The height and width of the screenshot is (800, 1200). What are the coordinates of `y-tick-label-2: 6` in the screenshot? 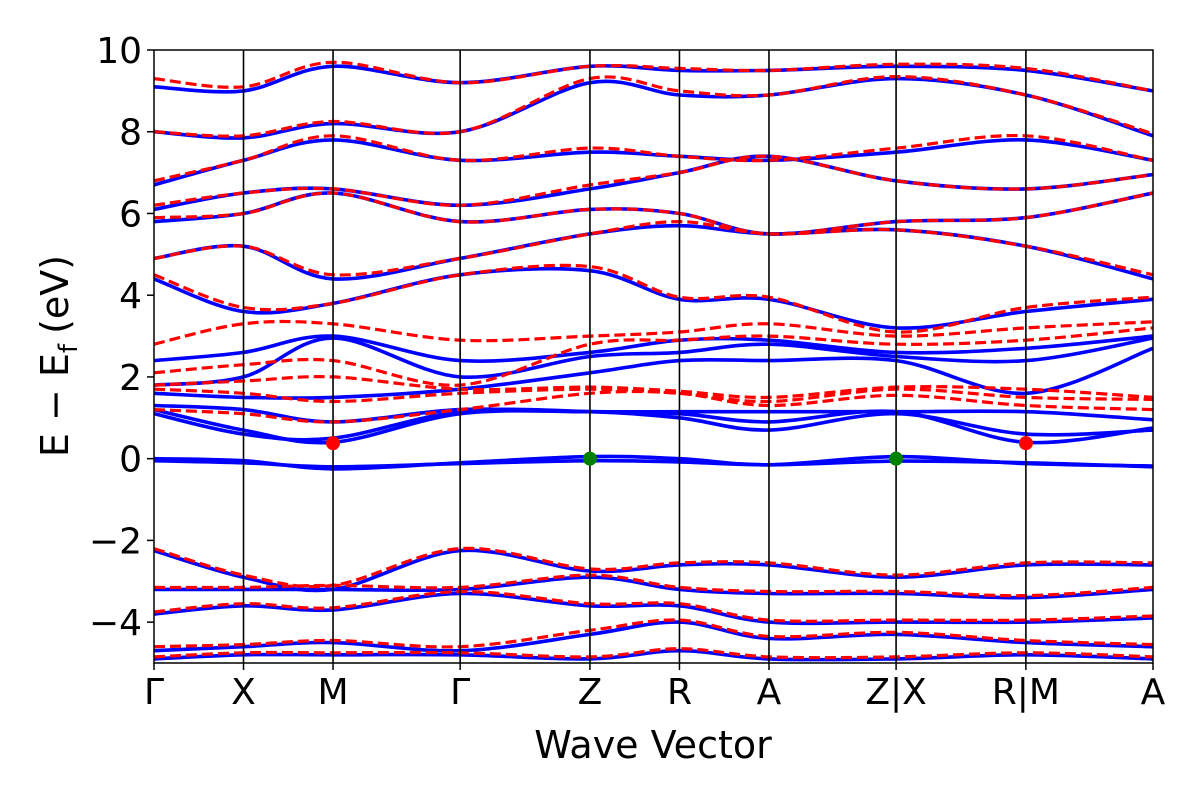 It's located at (130, 214).